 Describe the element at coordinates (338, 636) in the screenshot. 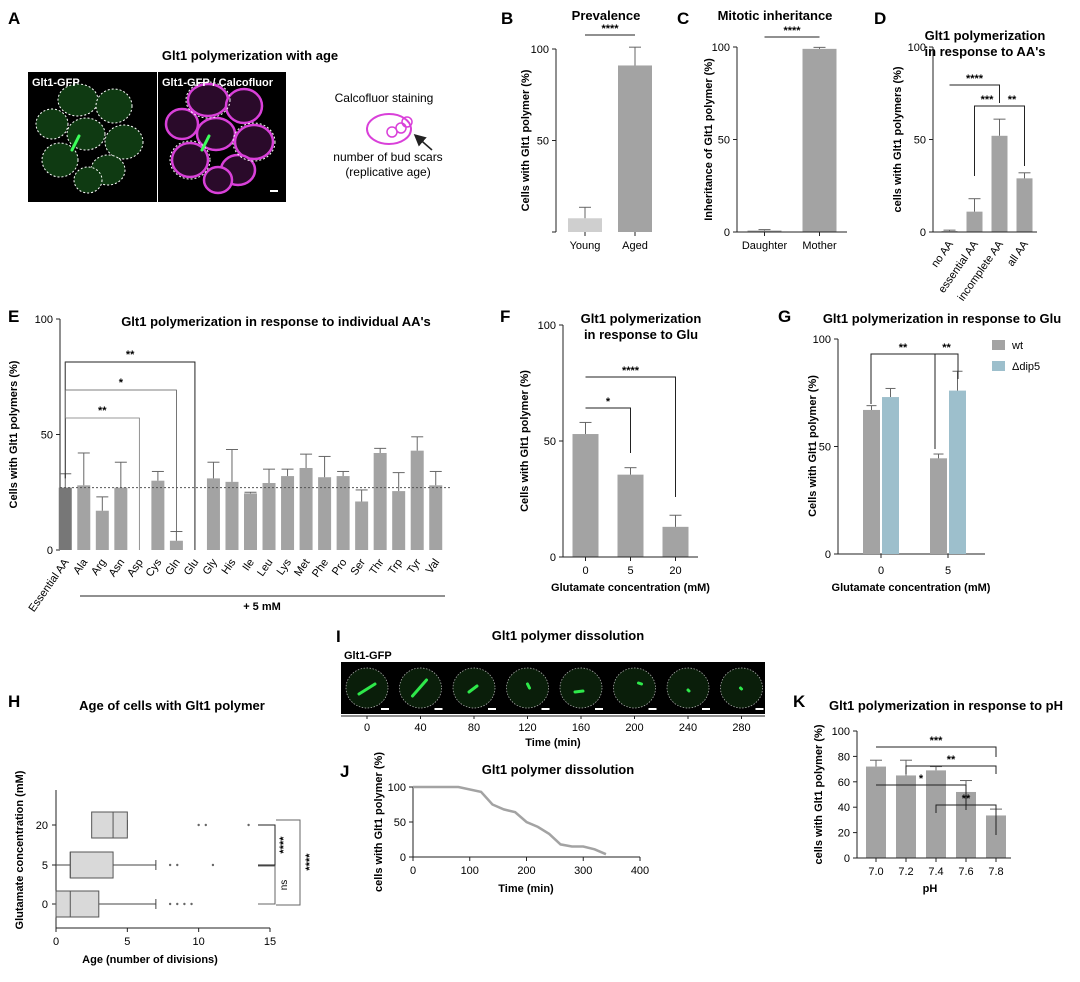

I see `panel-letter-i: I` at that location.